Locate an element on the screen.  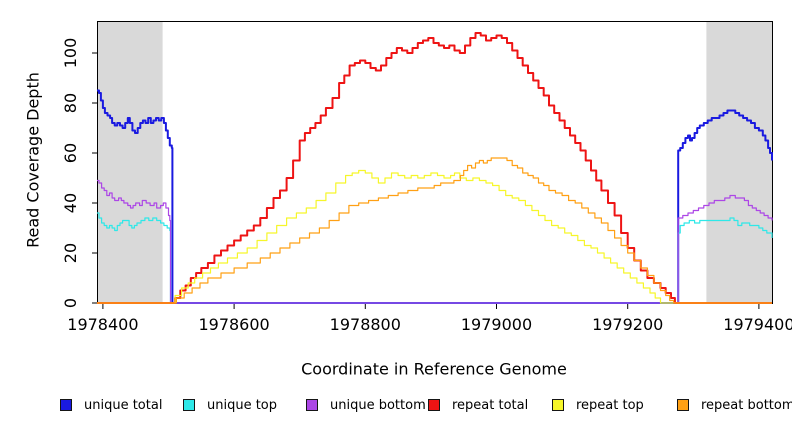
legend-label: unique bottom is located at coordinates (378, 405).